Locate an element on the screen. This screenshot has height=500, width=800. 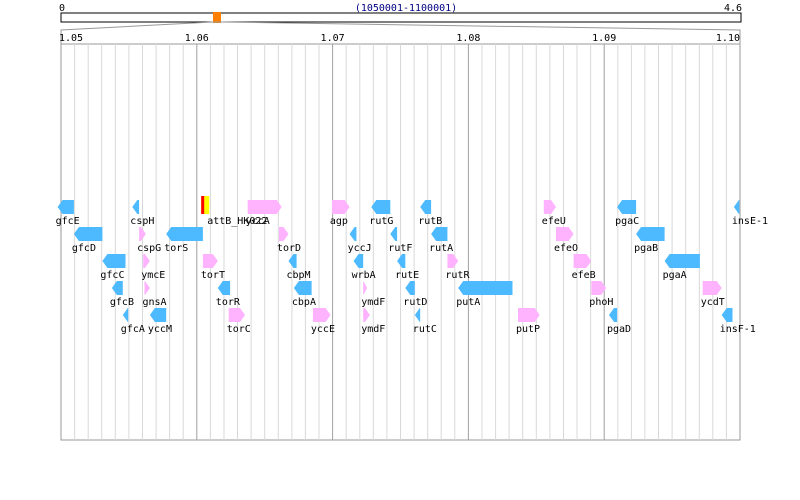
gene-label: yccE is located at coordinates (323, 329).